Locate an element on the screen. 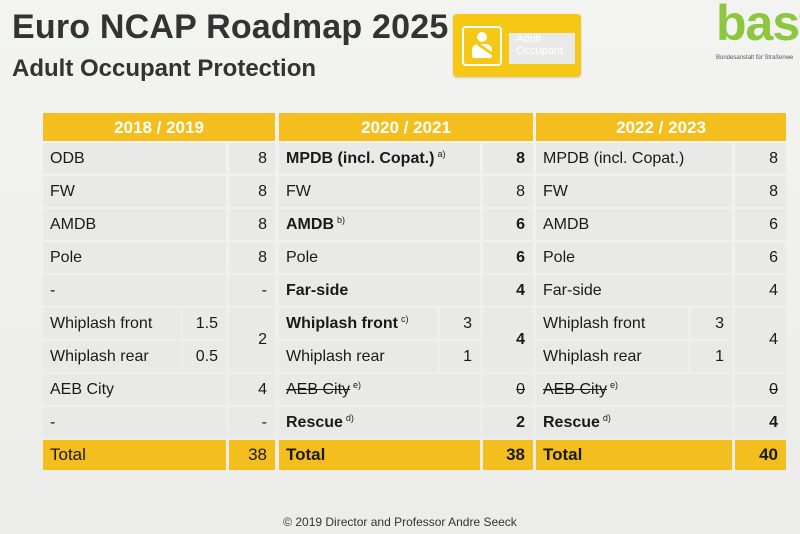  table-row: Pole 6 is located at coordinates (661, 257).